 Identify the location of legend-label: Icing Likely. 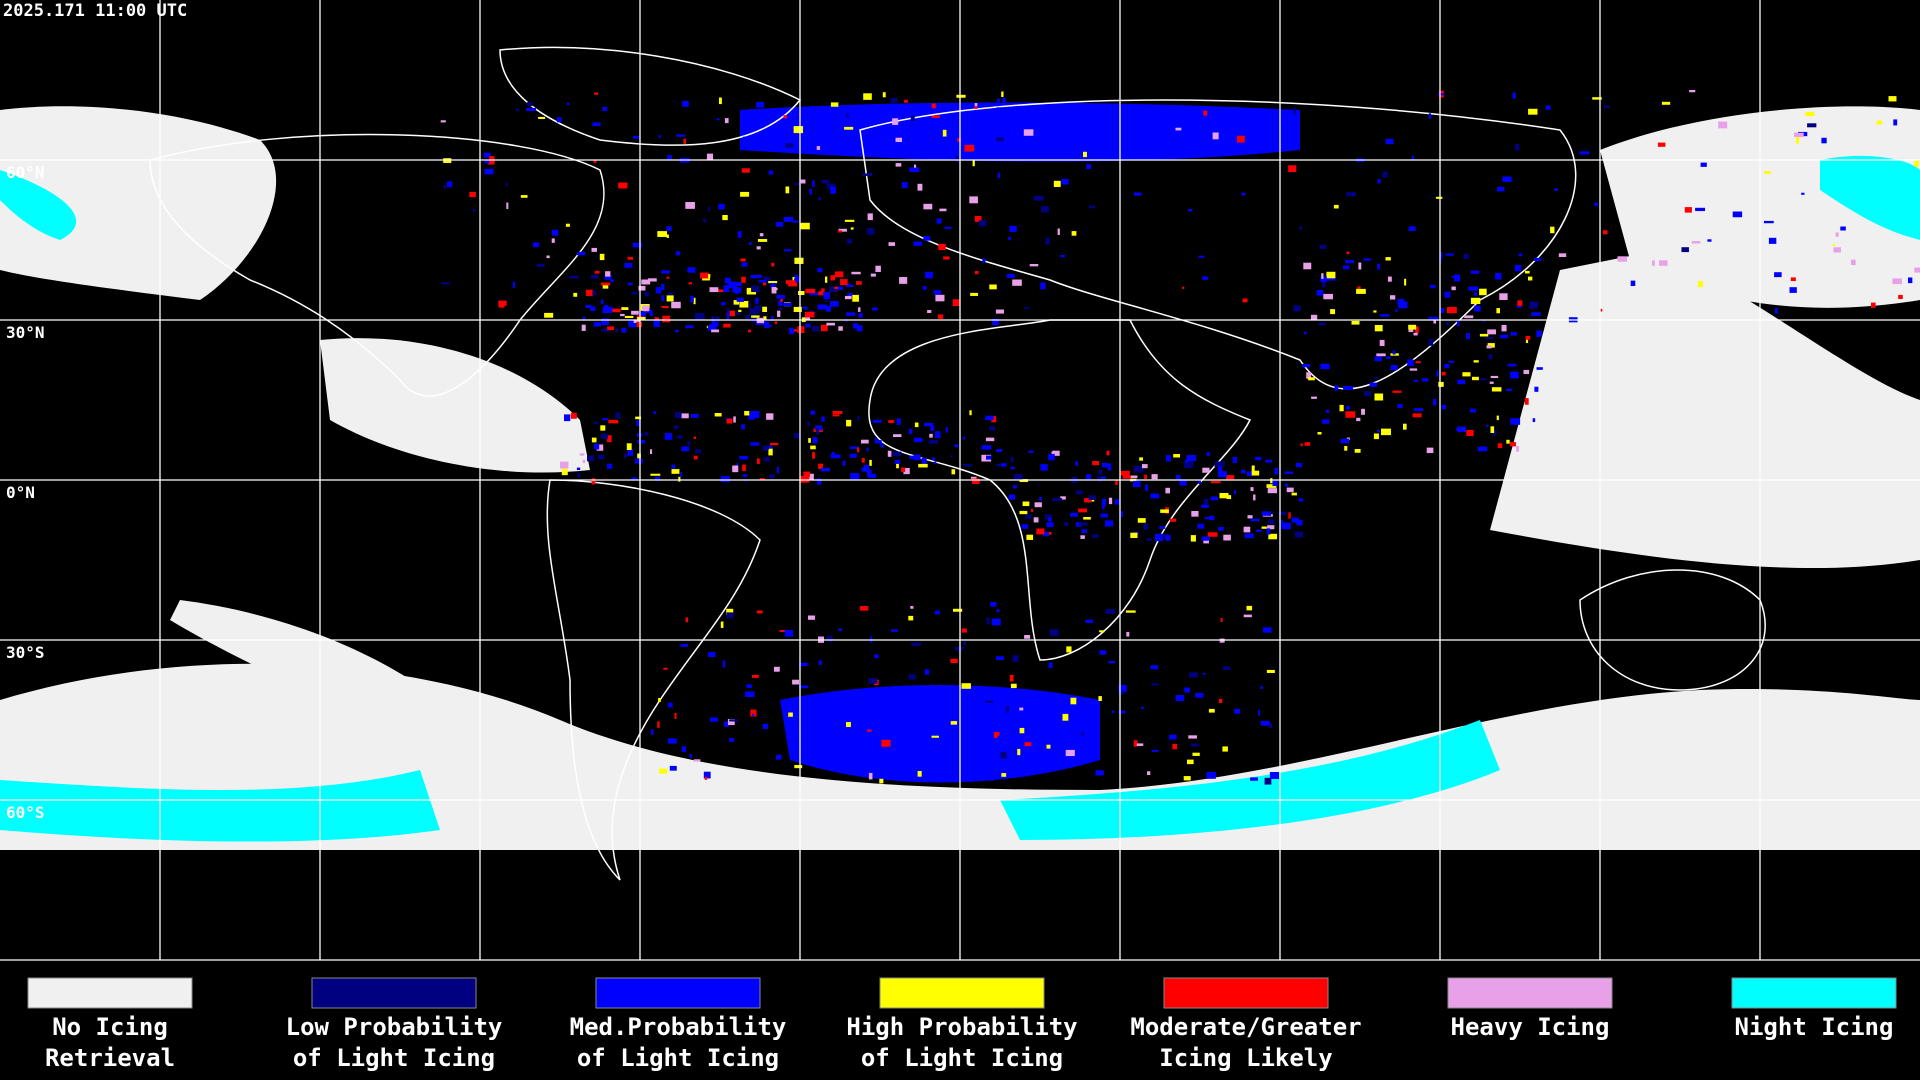
(1245, 1058).